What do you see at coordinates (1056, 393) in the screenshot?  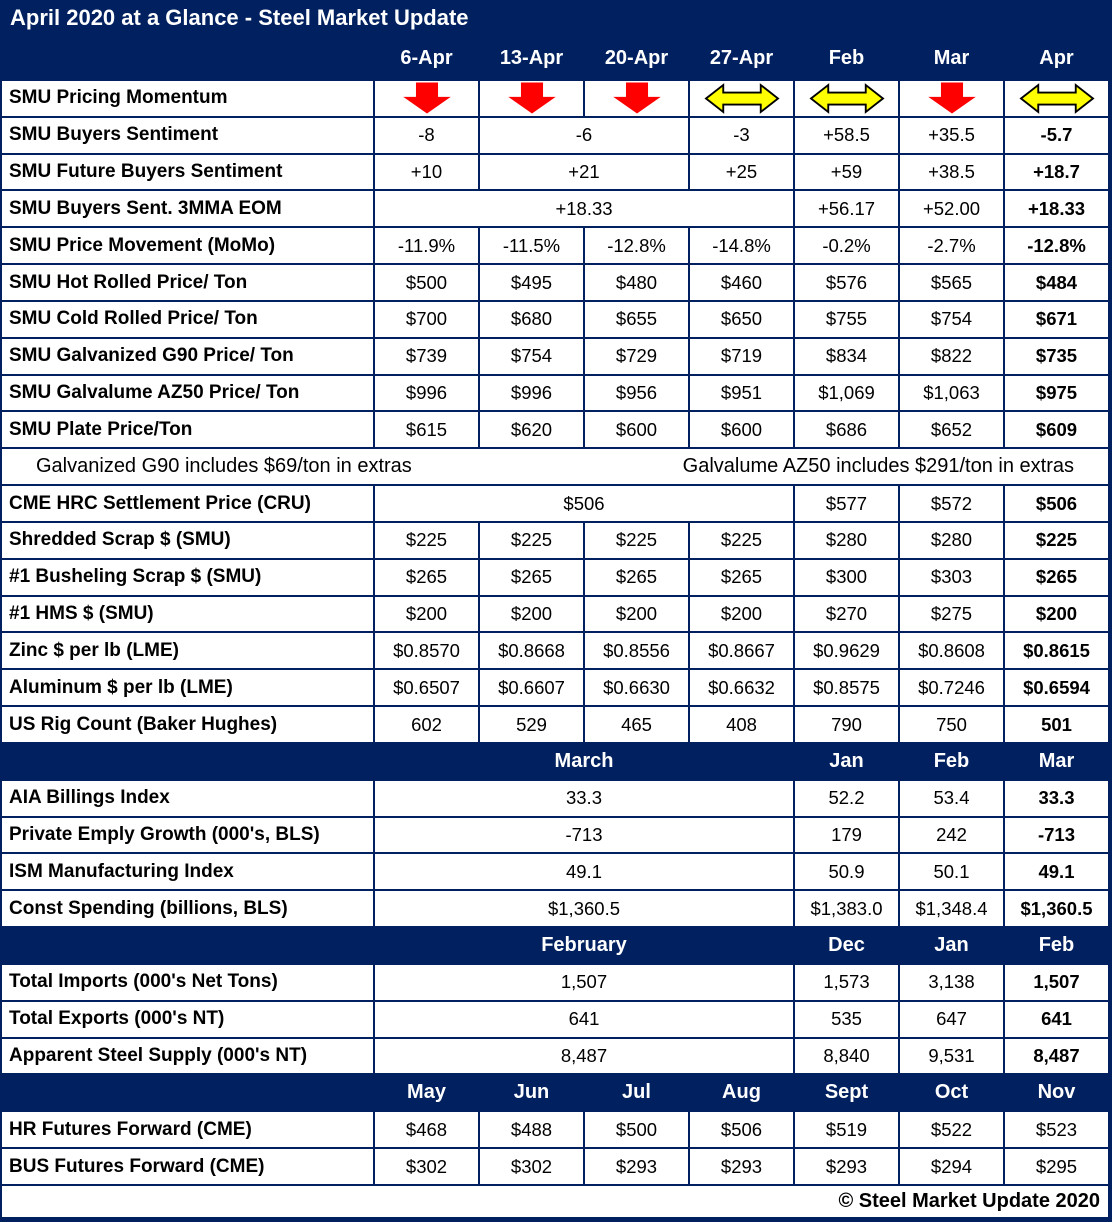 I see `value-cell: $975` at bounding box center [1056, 393].